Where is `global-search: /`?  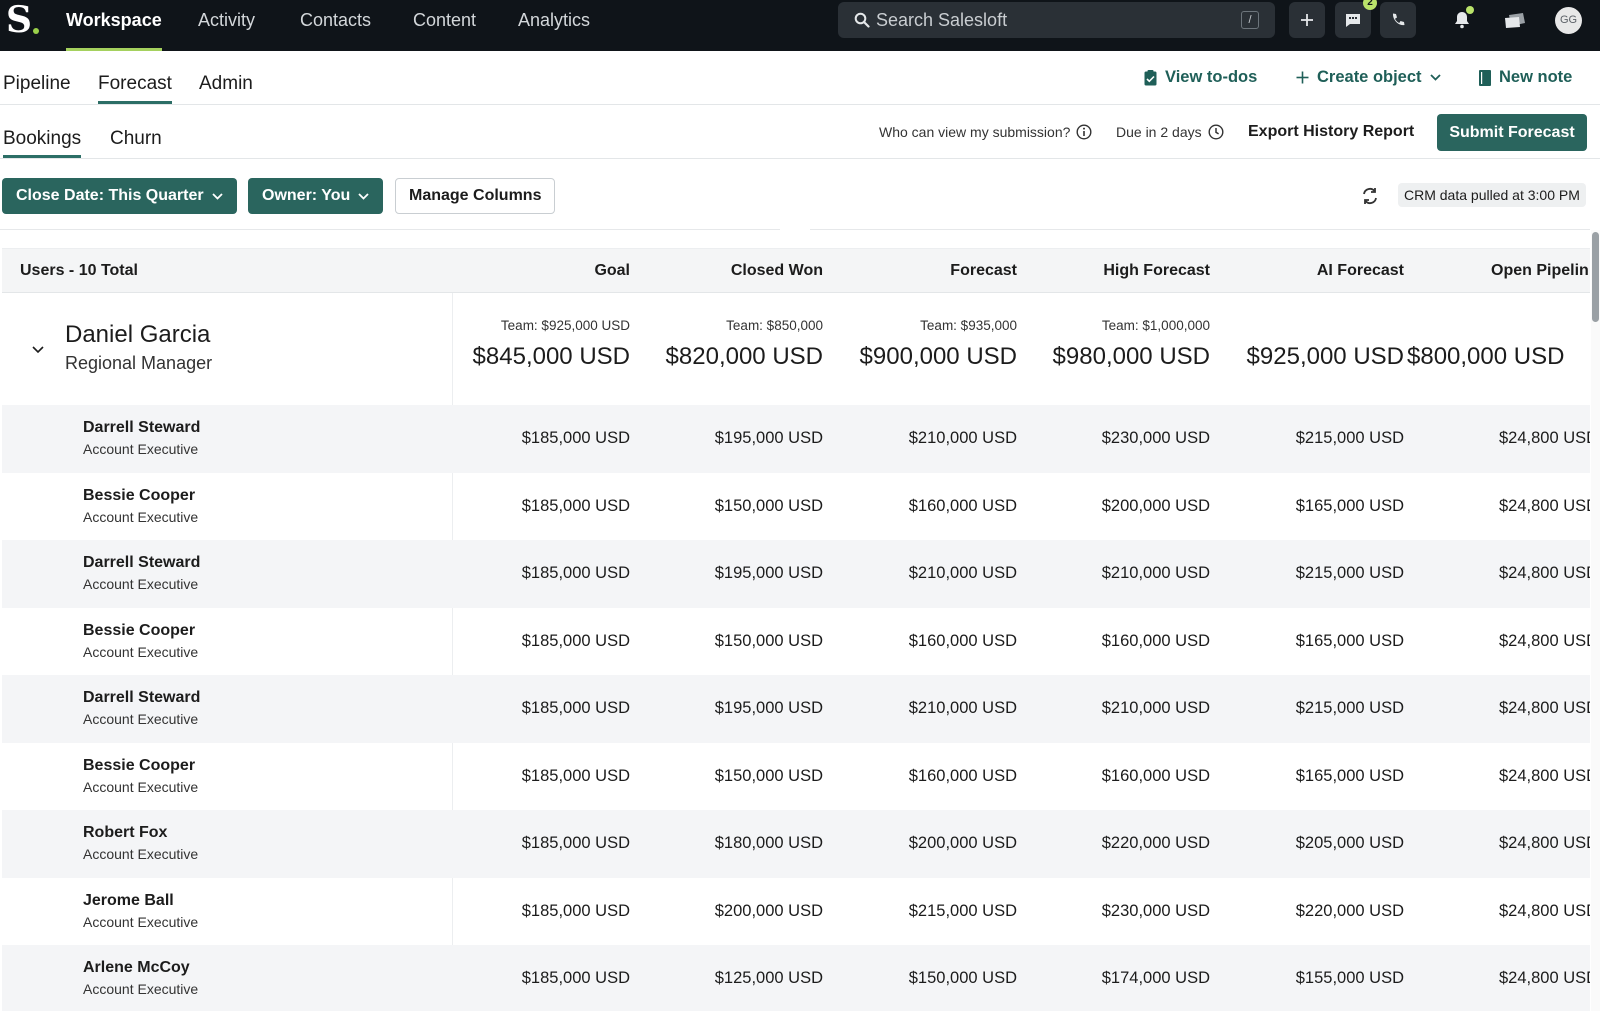
global-search: / is located at coordinates (1056, 20).